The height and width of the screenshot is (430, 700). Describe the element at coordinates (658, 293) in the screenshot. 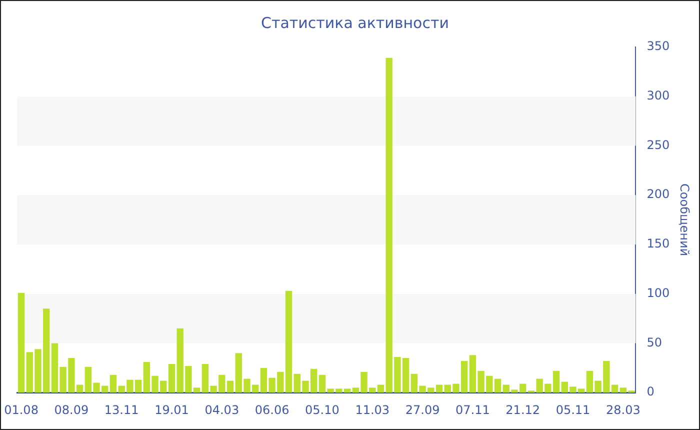

I see `y-tick-label: 100` at that location.